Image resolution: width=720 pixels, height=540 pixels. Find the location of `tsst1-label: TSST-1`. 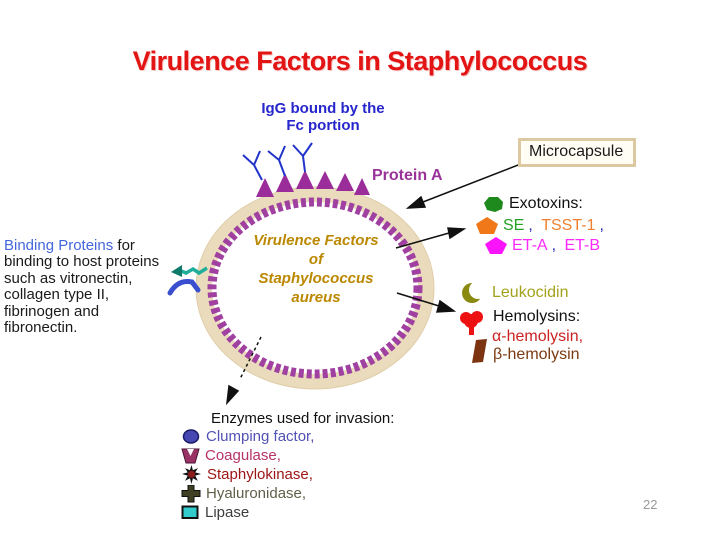

tsst1-label: TSST-1 is located at coordinates (568, 225).